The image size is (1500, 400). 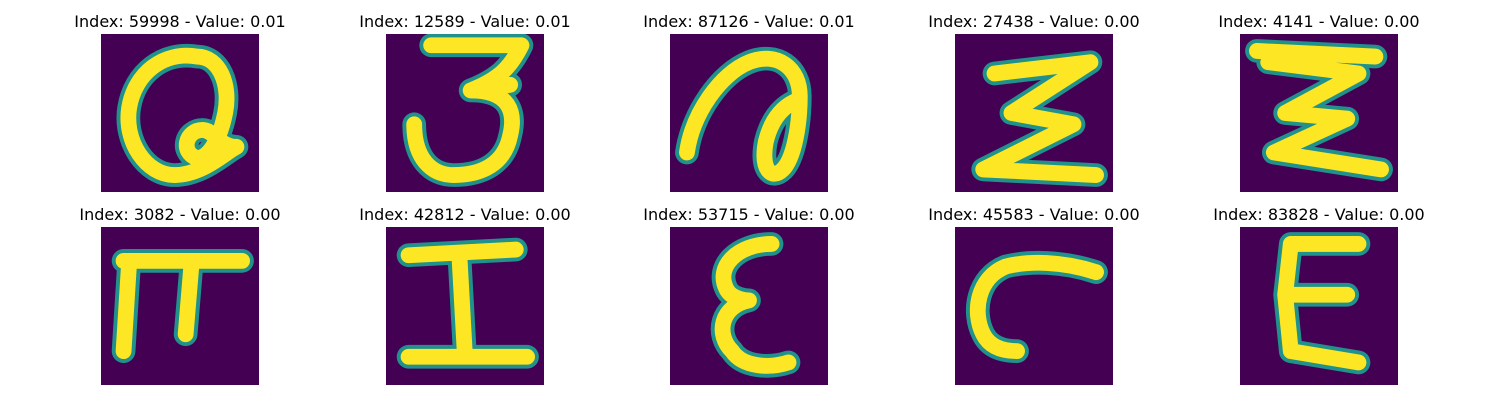 I want to click on capital-i-icon, so click(x=467, y=303).